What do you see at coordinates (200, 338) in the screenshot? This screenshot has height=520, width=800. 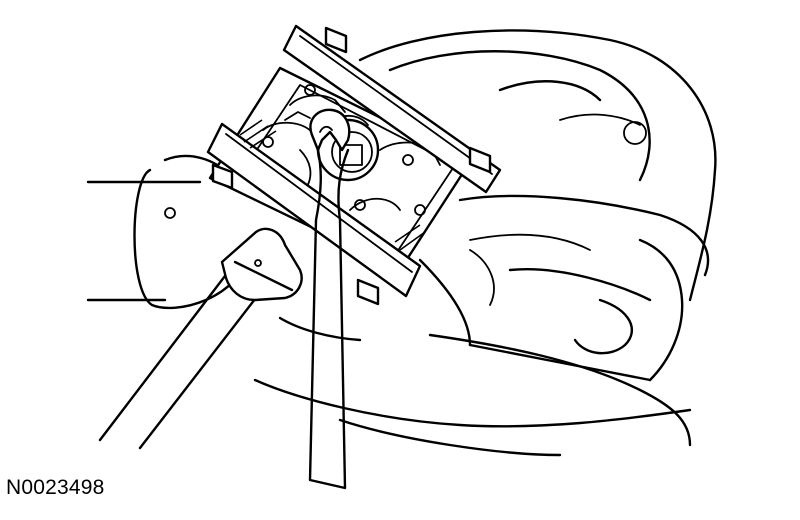 I see `breaker-bar` at bounding box center [200, 338].